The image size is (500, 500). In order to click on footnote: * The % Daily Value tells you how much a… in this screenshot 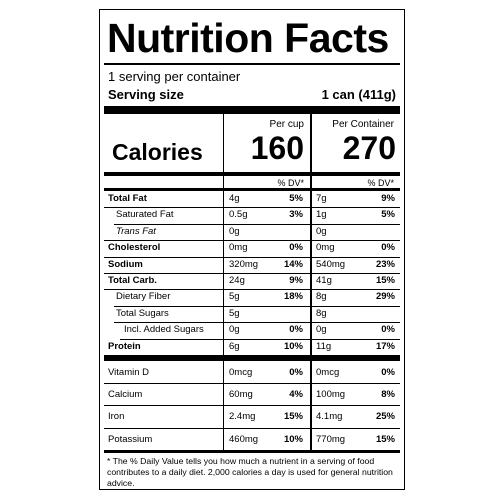, I will do `click(250, 472)`.